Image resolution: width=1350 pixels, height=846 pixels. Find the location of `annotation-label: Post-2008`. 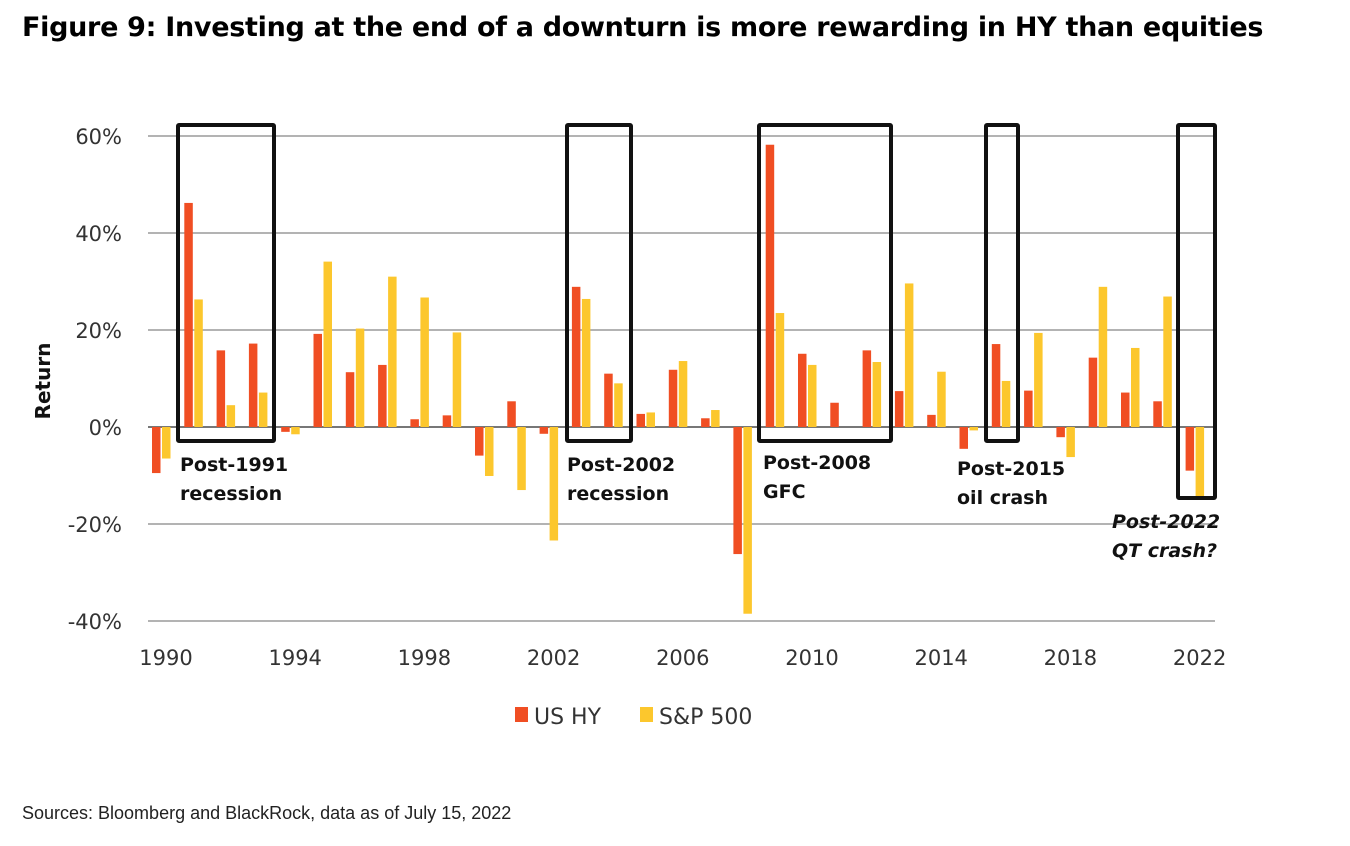

annotation-label: Post-2008 is located at coordinates (817, 463).